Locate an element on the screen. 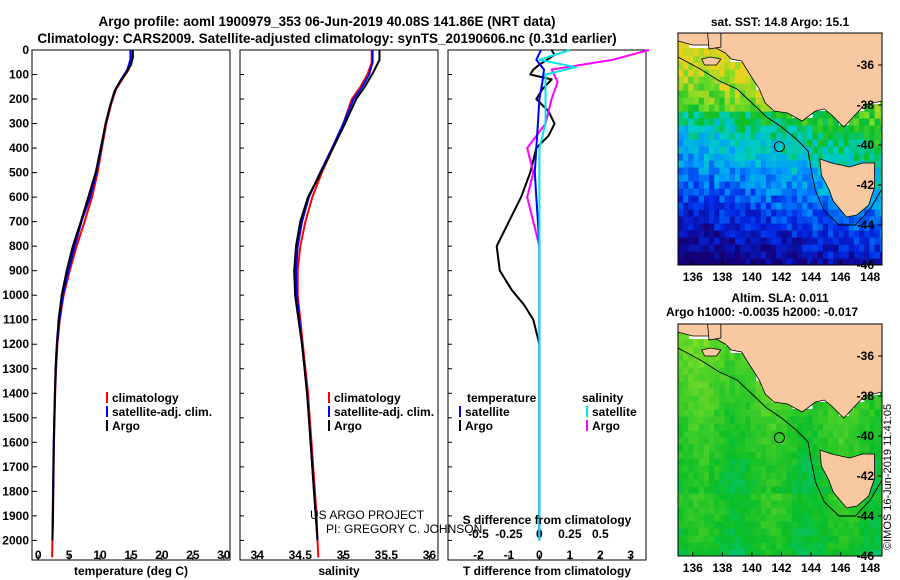  depth-tick-label: 1000 is located at coordinates (15, 295).